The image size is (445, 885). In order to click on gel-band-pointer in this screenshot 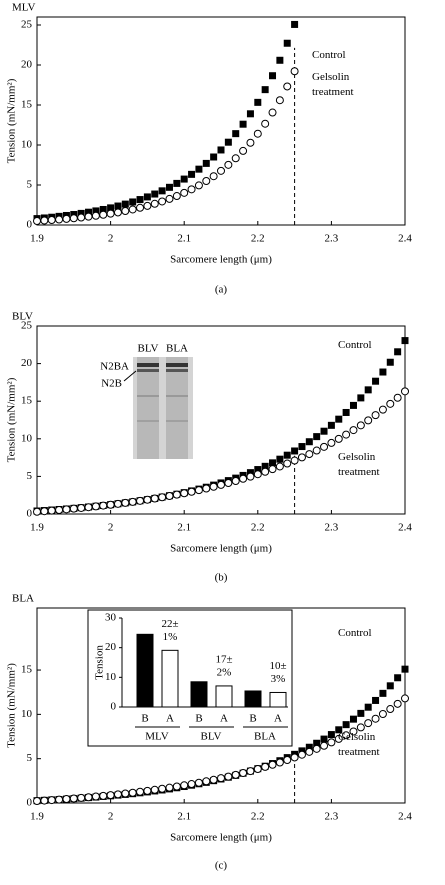, I will do `click(130, 376)`.